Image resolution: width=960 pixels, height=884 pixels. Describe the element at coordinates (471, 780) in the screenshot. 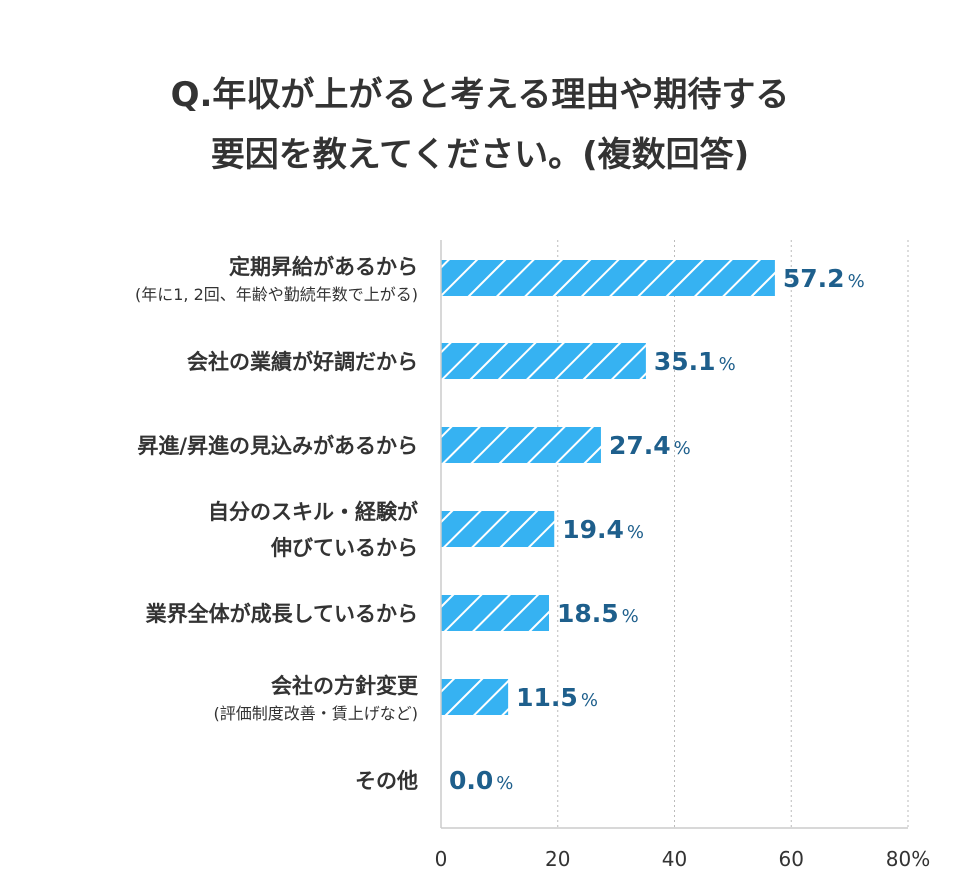

I see `value-number: 0.0` at that location.